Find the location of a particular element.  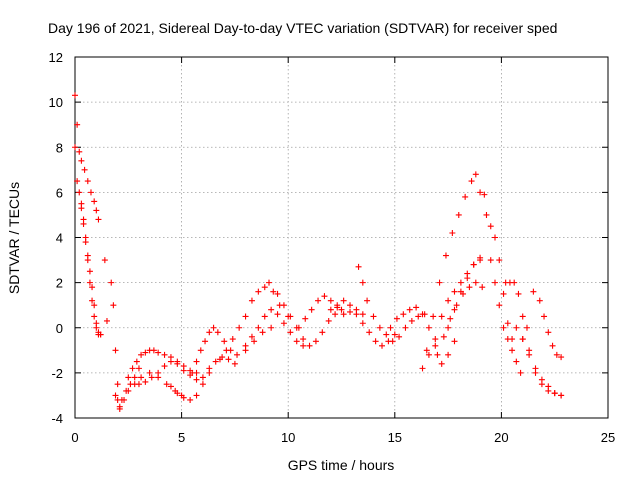

y-tick-label: 8 is located at coordinates (59, 147).